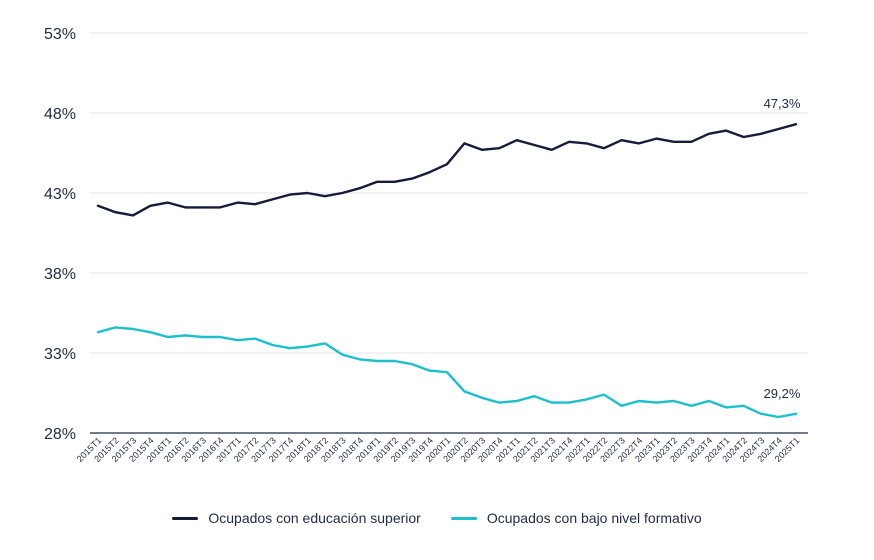 This screenshot has width=874, height=560. I want to click on y-tick-label: 28%, so click(60, 434).